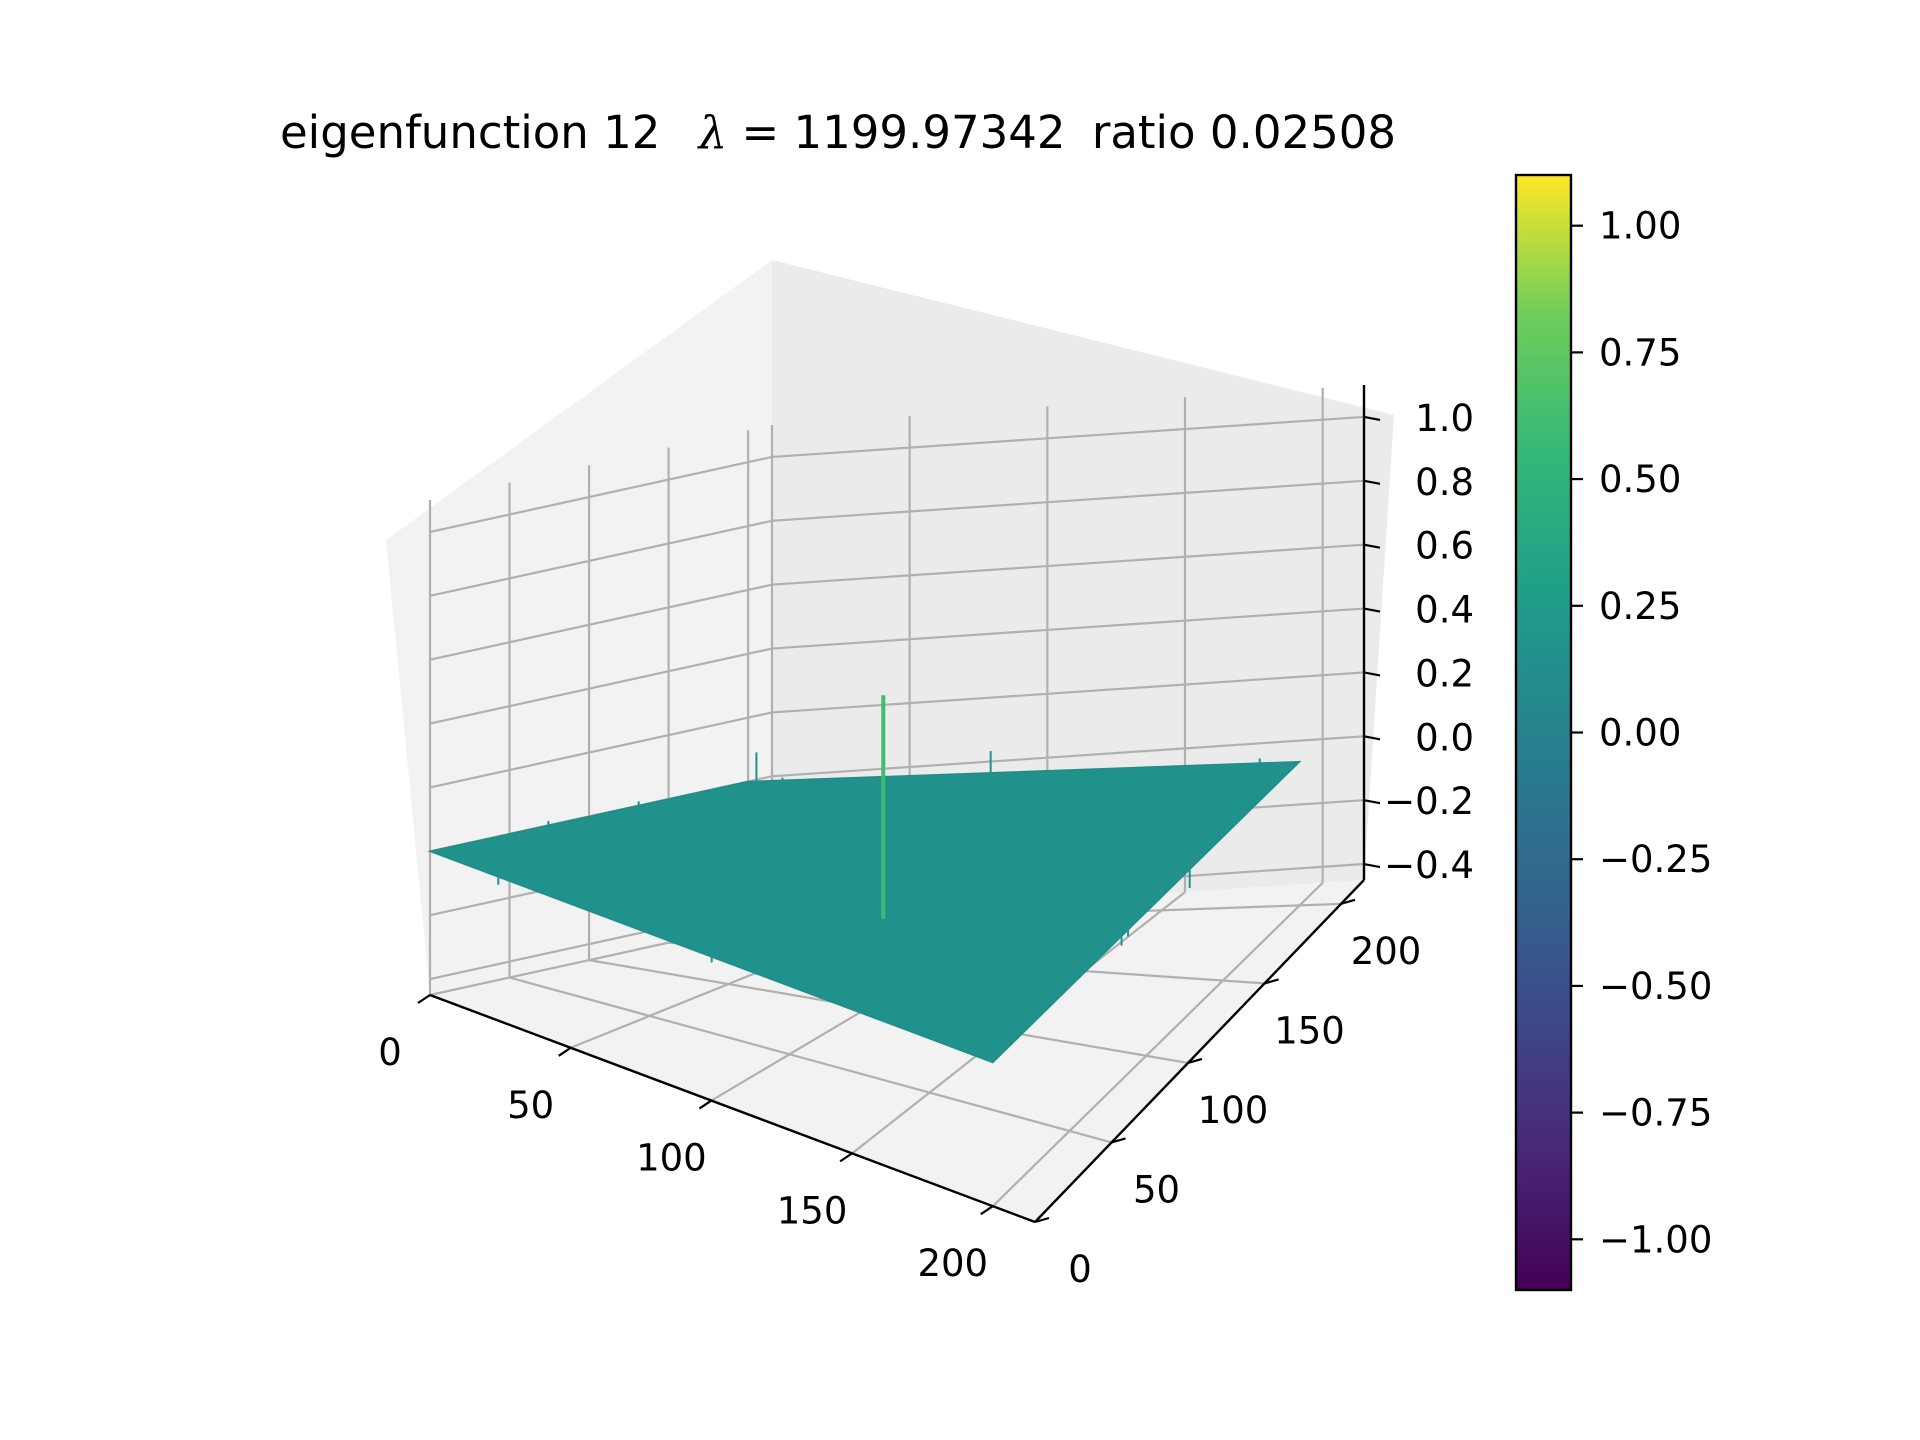  What do you see at coordinates (1655, 1113) in the screenshot?
I see `colorbar-tick-label: −0.75` at bounding box center [1655, 1113].